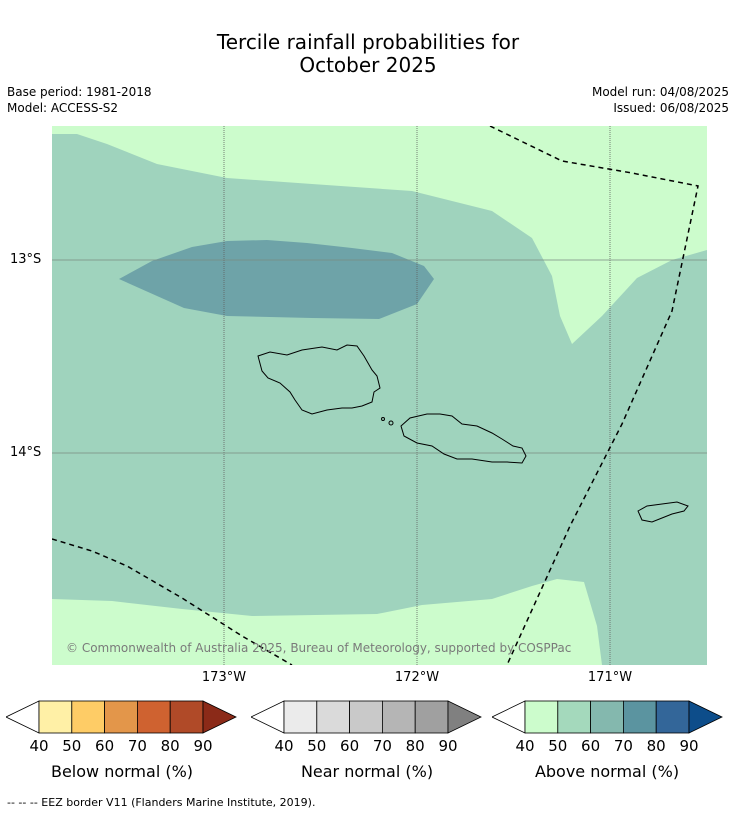 The height and width of the screenshot is (816, 736). Describe the element at coordinates (368, 42) in the screenshot. I see `title-line-1: Tercile rainfall probabilities for` at that location.